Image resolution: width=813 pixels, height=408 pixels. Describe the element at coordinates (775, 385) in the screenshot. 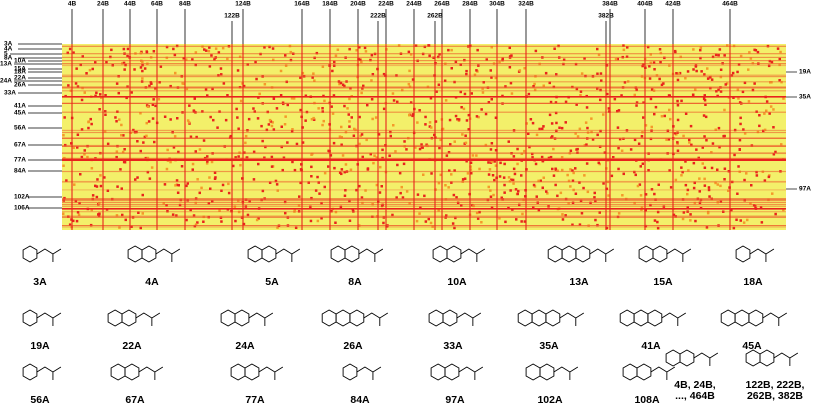

I see `compound-label: 122B, 222B,` at that location.